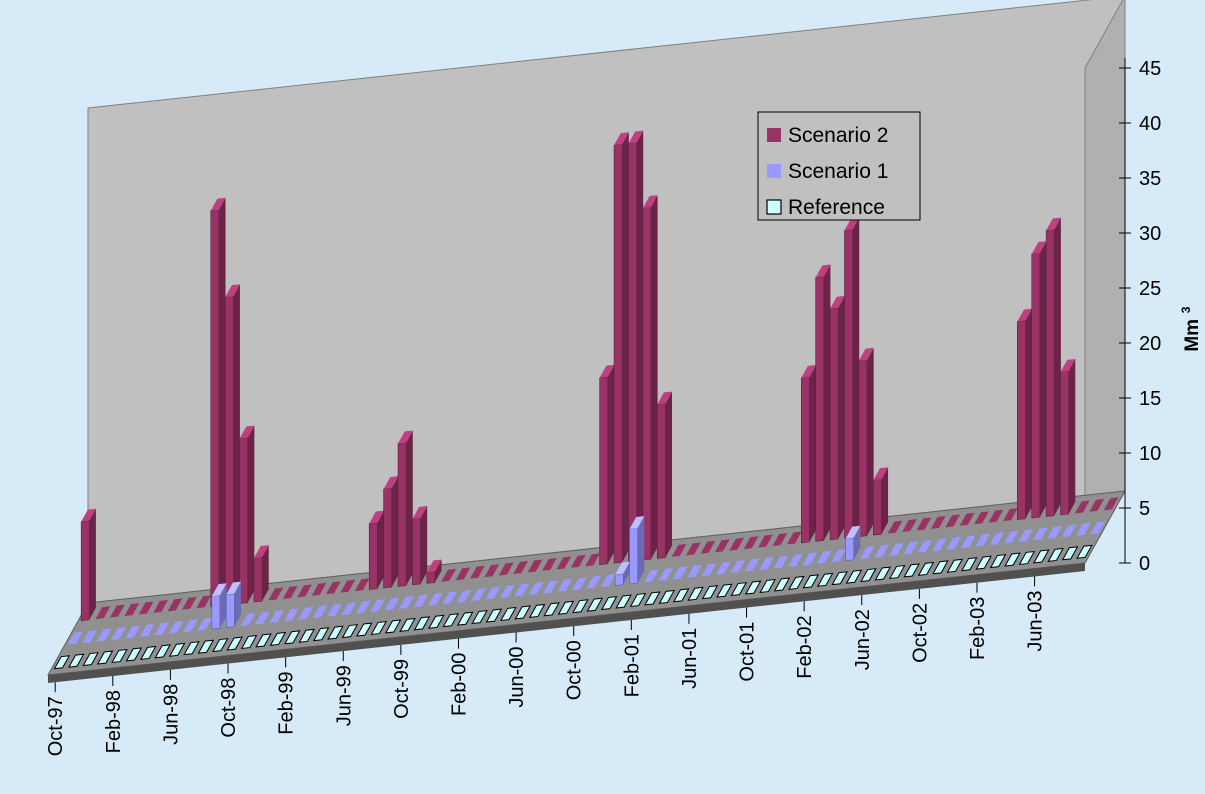  What do you see at coordinates (56, 726) in the screenshot?
I see `x-tick-label: Oct-97` at bounding box center [56, 726].